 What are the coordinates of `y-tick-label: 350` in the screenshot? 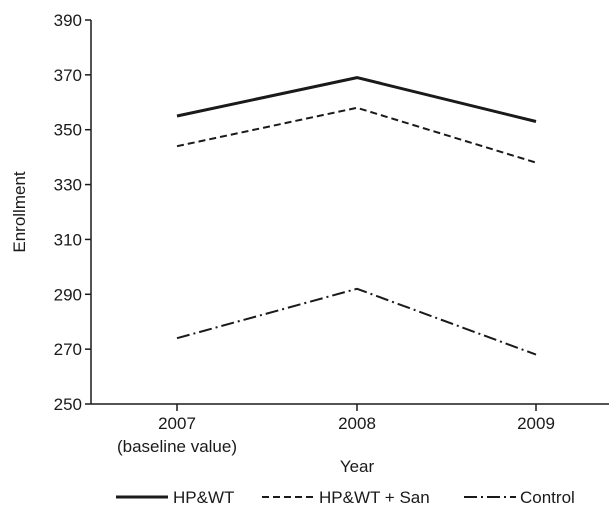 It's located at (68, 130).